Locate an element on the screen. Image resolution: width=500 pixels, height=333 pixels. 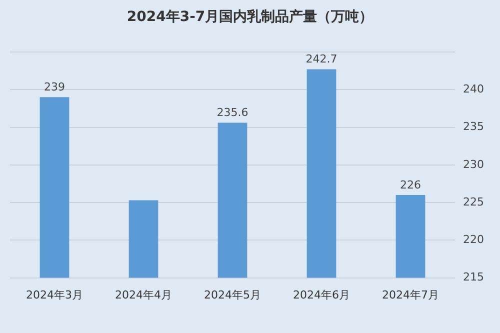
x-tick-label: 2024年3月 is located at coordinates (54, 295).